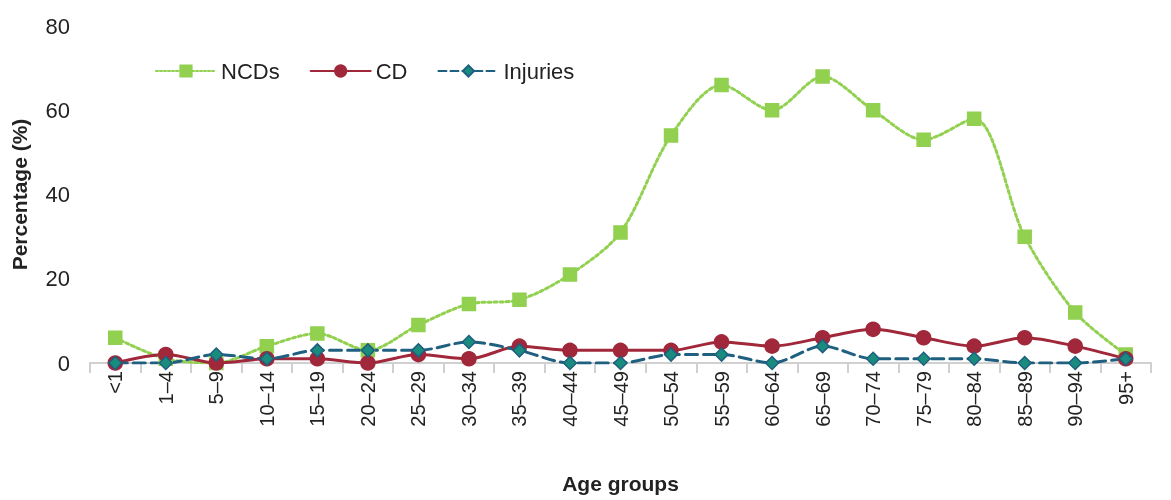 This screenshot has width=1171, height=500. Describe the element at coordinates (519, 399) in the screenshot. I see `x-tick-label: 35–39` at that location.